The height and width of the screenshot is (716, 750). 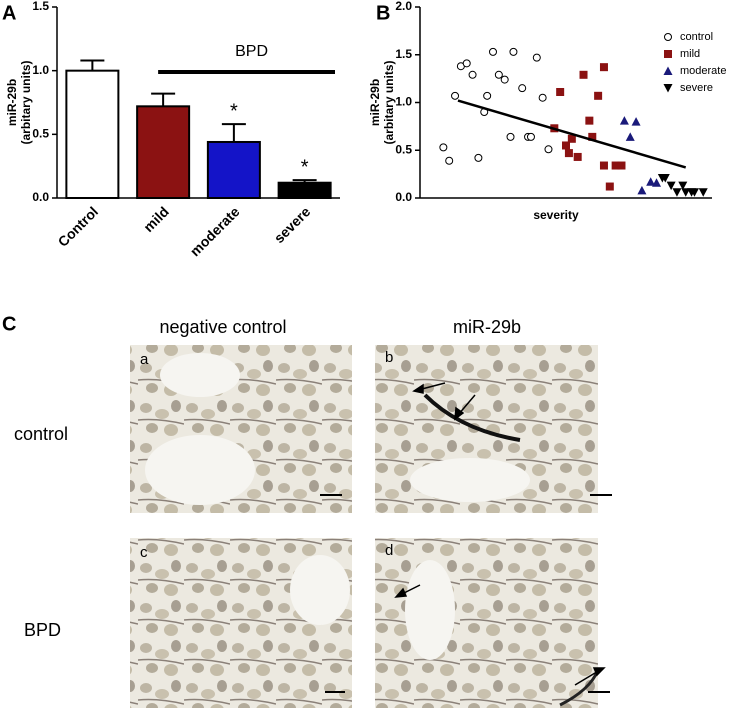 I want to click on stain, so click(x=472, y=417).